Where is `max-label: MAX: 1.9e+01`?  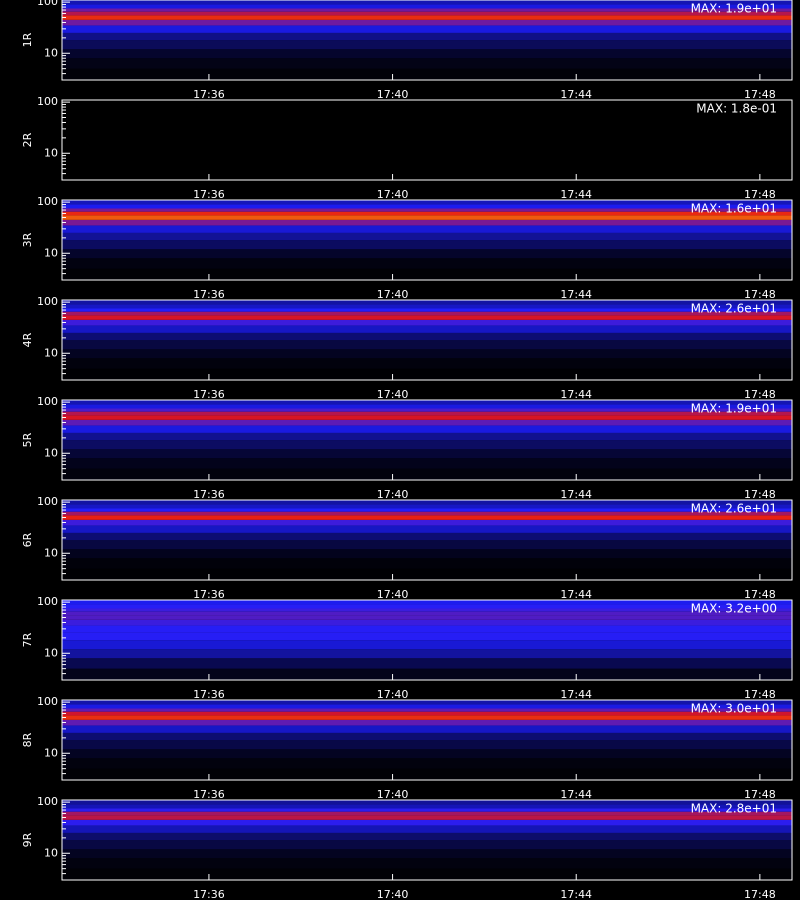
max-label: MAX: 1.9e+01 is located at coordinates (734, 409).